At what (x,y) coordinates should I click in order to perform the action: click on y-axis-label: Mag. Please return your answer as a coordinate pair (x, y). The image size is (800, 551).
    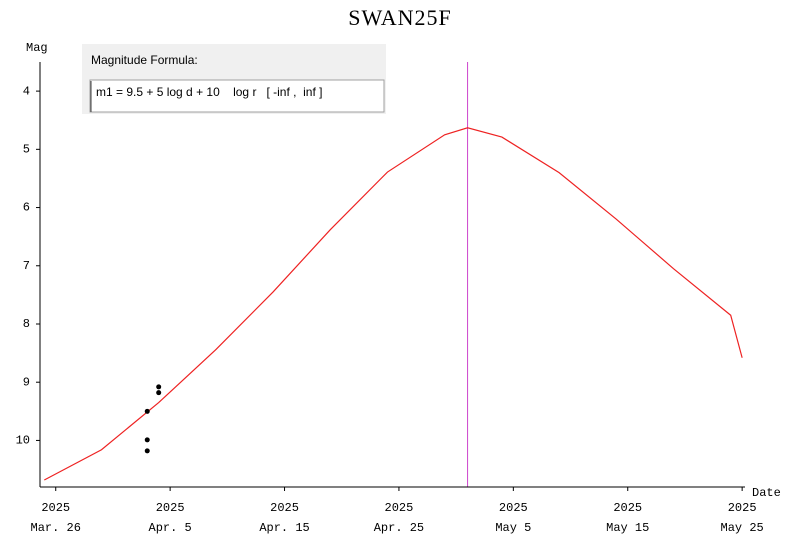
    Looking at the image, I should click on (37, 48).